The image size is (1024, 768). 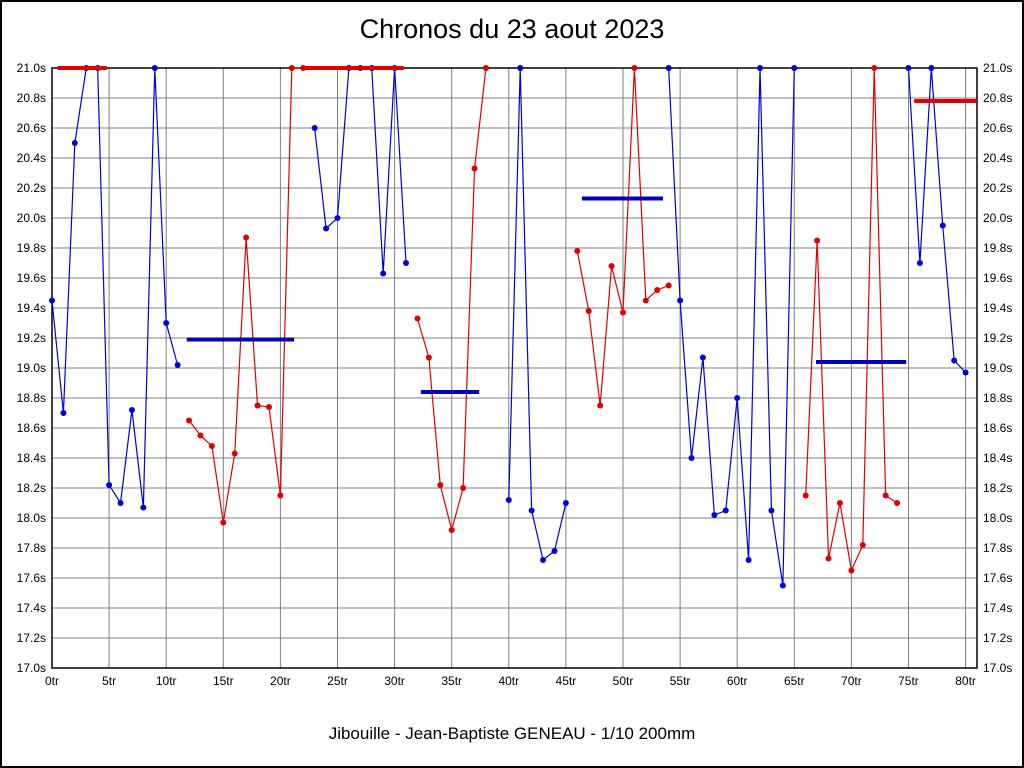 I want to click on x-tick-label: 15tr, so click(x=223, y=681).